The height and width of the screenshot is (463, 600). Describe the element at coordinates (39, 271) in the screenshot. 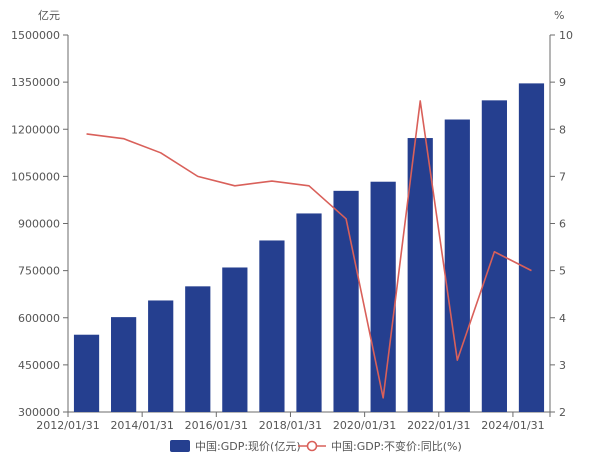

I see `left-tick-label: 750000` at that location.